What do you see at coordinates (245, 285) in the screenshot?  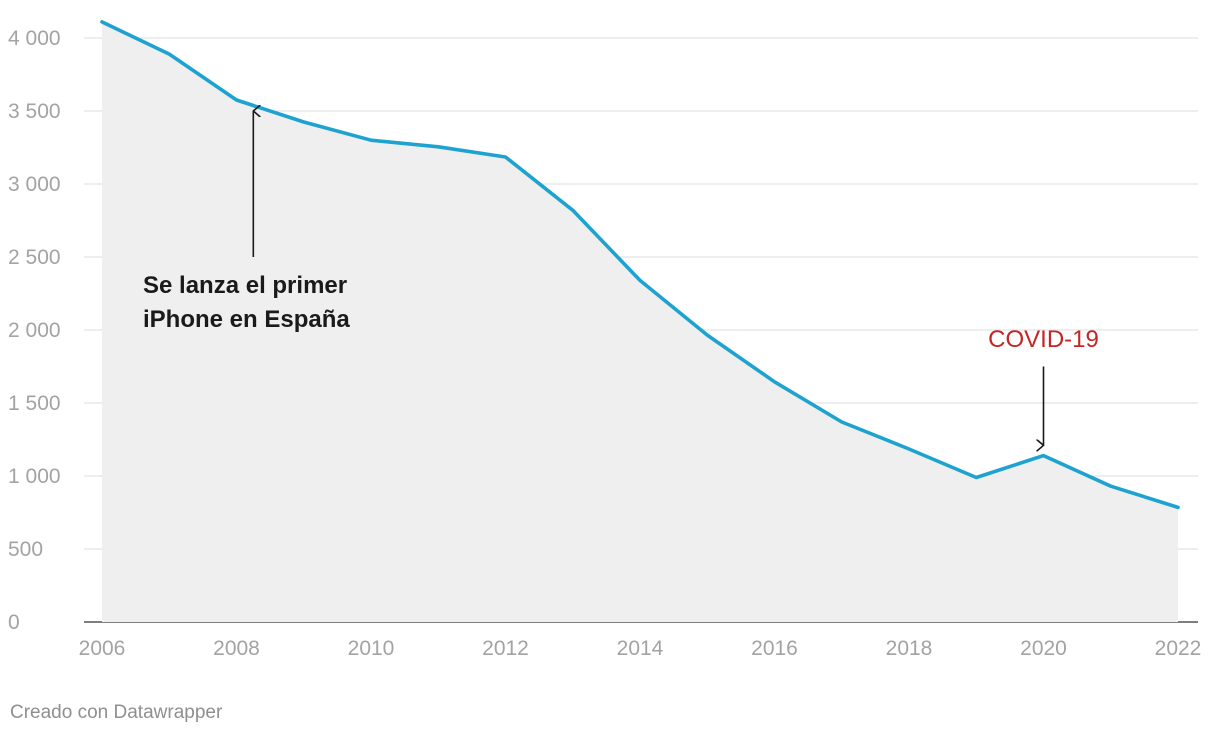 I see `annotation-label: Se lanza el primer` at bounding box center [245, 285].